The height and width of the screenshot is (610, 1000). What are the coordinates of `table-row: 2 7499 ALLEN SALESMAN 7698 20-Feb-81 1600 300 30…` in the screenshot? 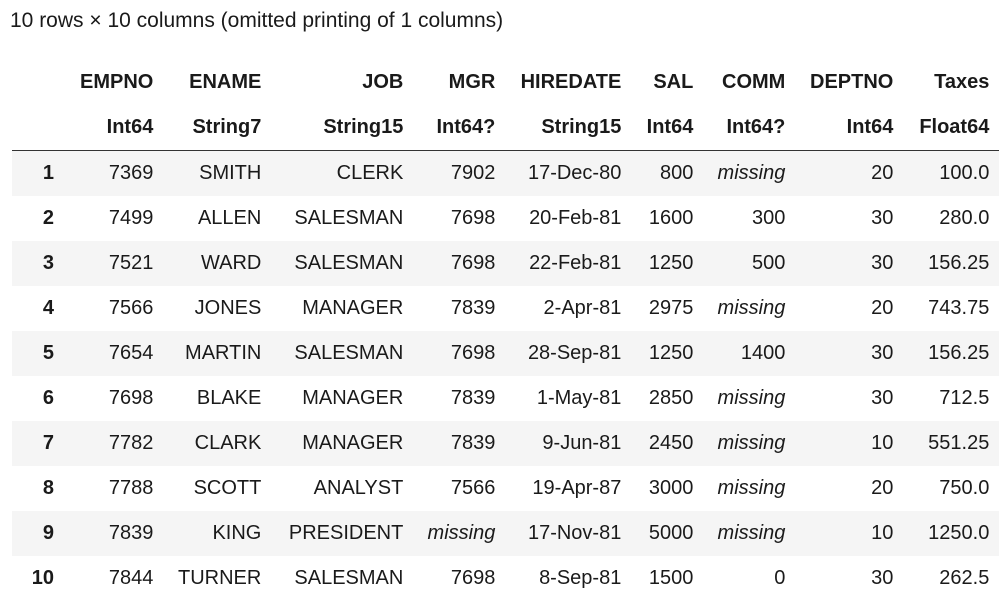 It's located at (505, 218).